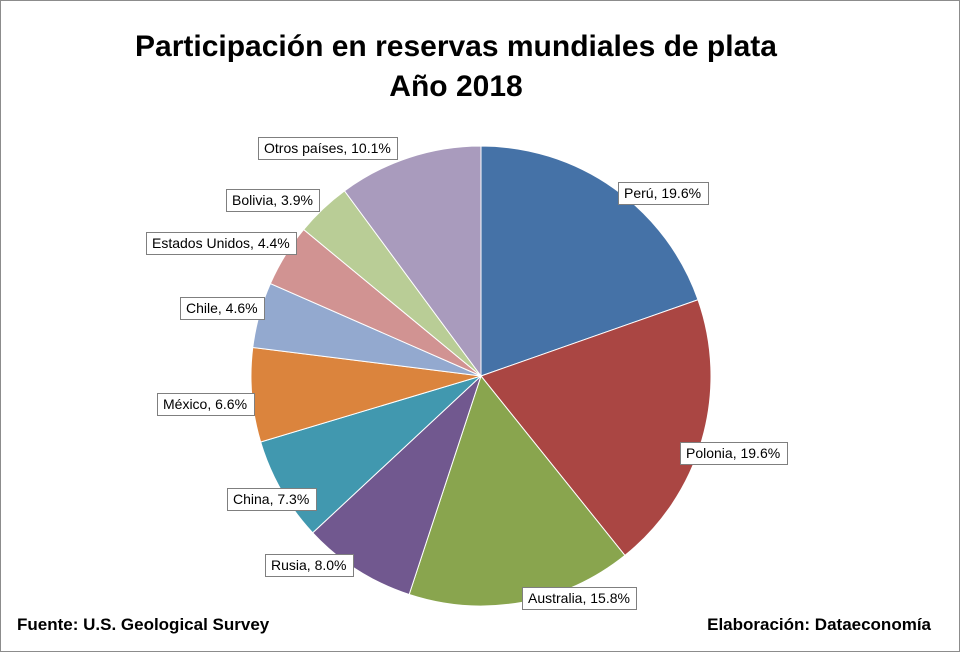 The image size is (960, 652). I want to click on credit-note: Elaboración: Dataeconomía, so click(819, 624).